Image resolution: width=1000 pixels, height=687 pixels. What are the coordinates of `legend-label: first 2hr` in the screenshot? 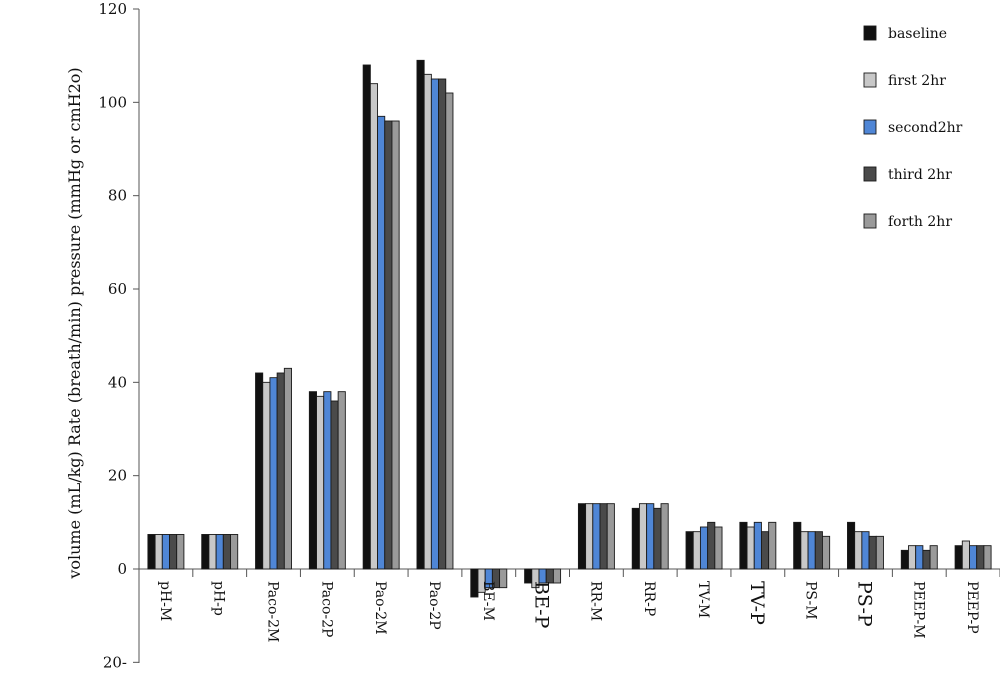 It's located at (917, 81).